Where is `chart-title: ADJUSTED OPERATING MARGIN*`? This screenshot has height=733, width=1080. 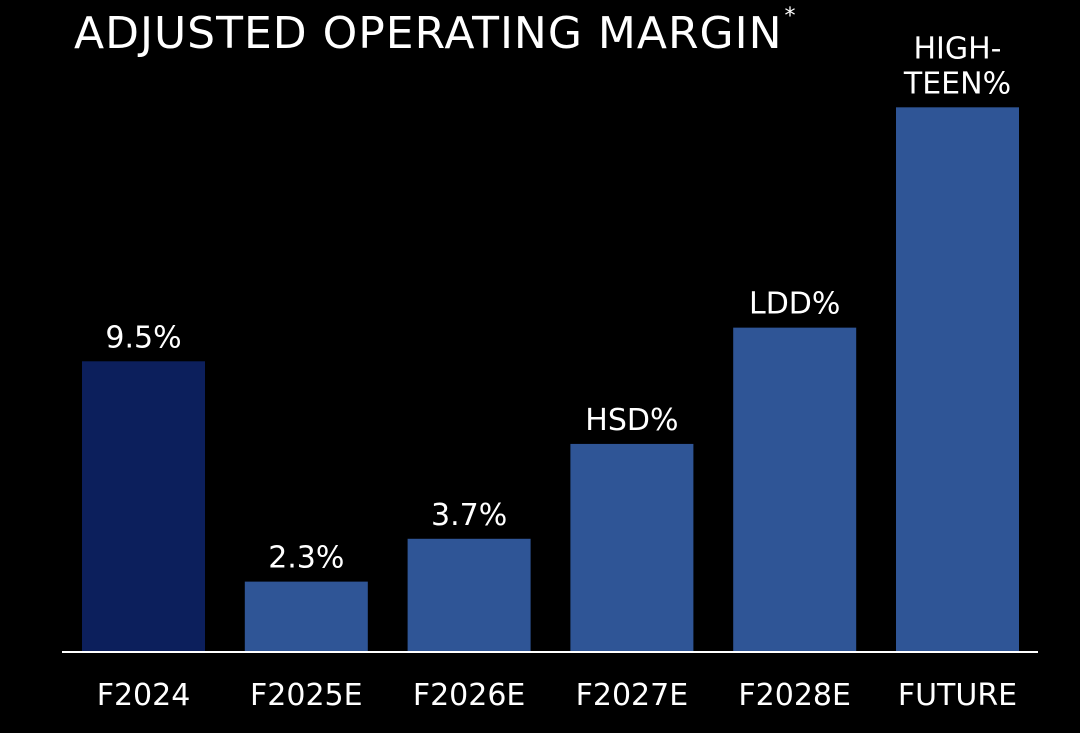 chart-title: ADJUSTED OPERATING MARGIN* is located at coordinates (435, 31).